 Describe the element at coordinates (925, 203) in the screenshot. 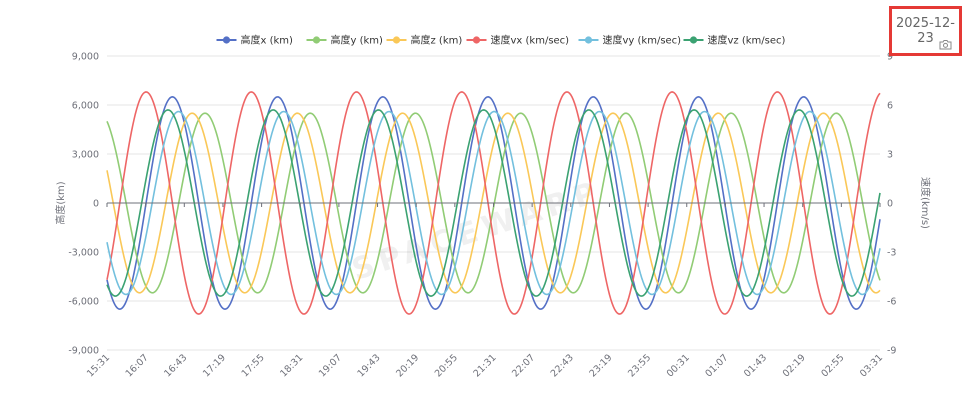

I see `y-right-axis-label: 速度(km/s)` at that location.